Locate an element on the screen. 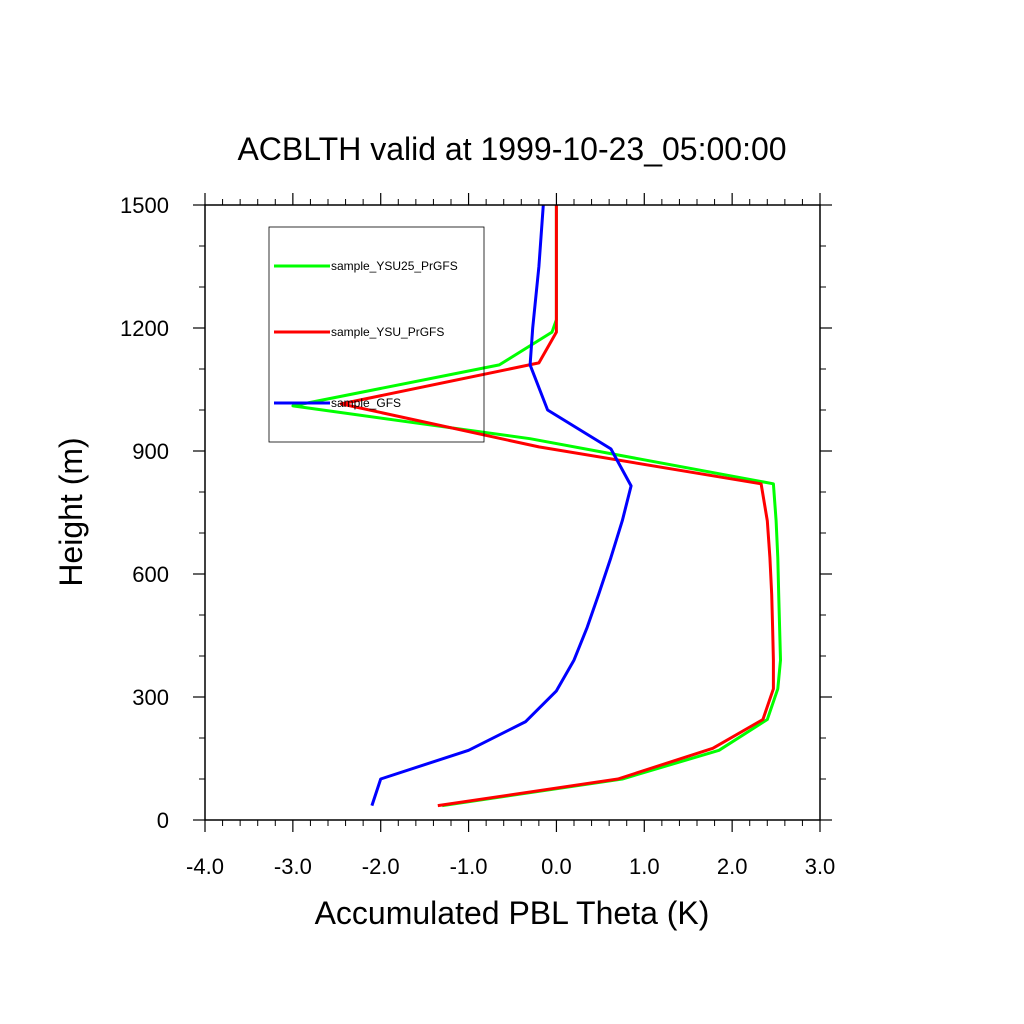 The height and width of the screenshot is (1024, 1024). x-tick-label: -4.0 is located at coordinates (205, 866).